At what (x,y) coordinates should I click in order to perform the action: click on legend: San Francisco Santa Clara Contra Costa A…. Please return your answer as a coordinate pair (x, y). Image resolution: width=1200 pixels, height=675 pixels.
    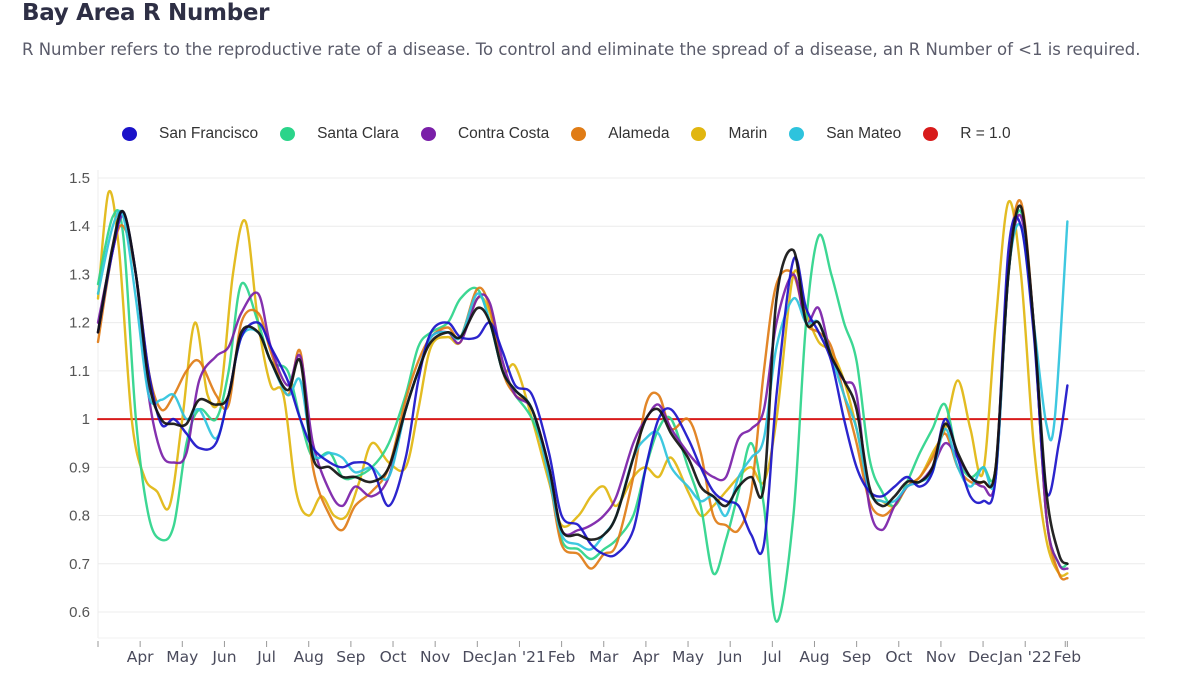
    Looking at the image, I should click on (577, 134).